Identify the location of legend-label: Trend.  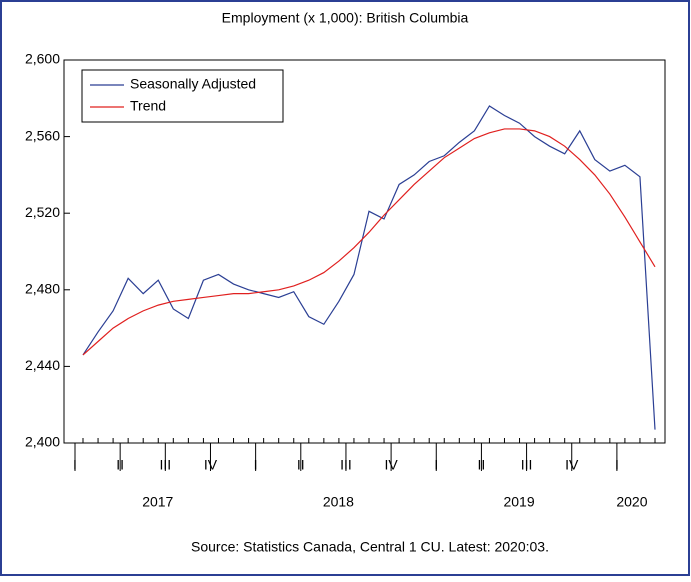
(148, 106).